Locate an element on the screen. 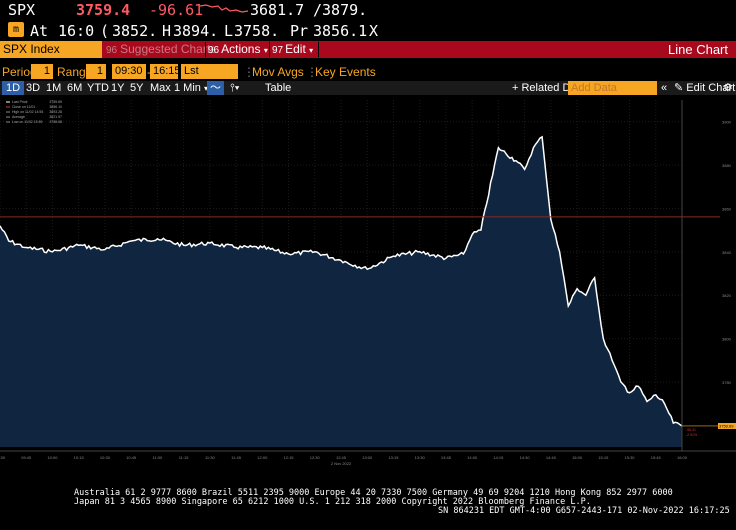 This screenshot has width=736, height=530. range-ytd: YTD is located at coordinates (98, 88).